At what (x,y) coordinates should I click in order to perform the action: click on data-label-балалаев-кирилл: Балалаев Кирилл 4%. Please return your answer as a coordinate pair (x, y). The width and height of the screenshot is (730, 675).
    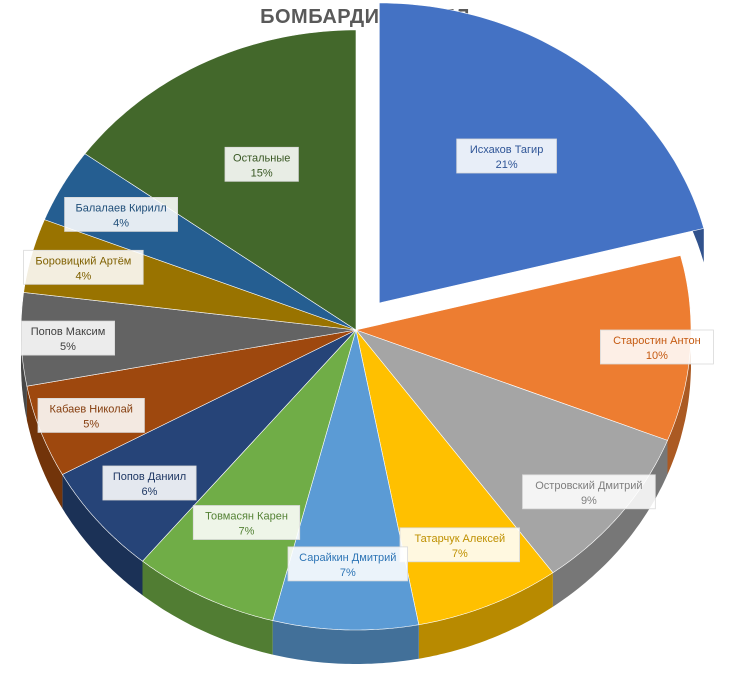
    Looking at the image, I should click on (121, 214).